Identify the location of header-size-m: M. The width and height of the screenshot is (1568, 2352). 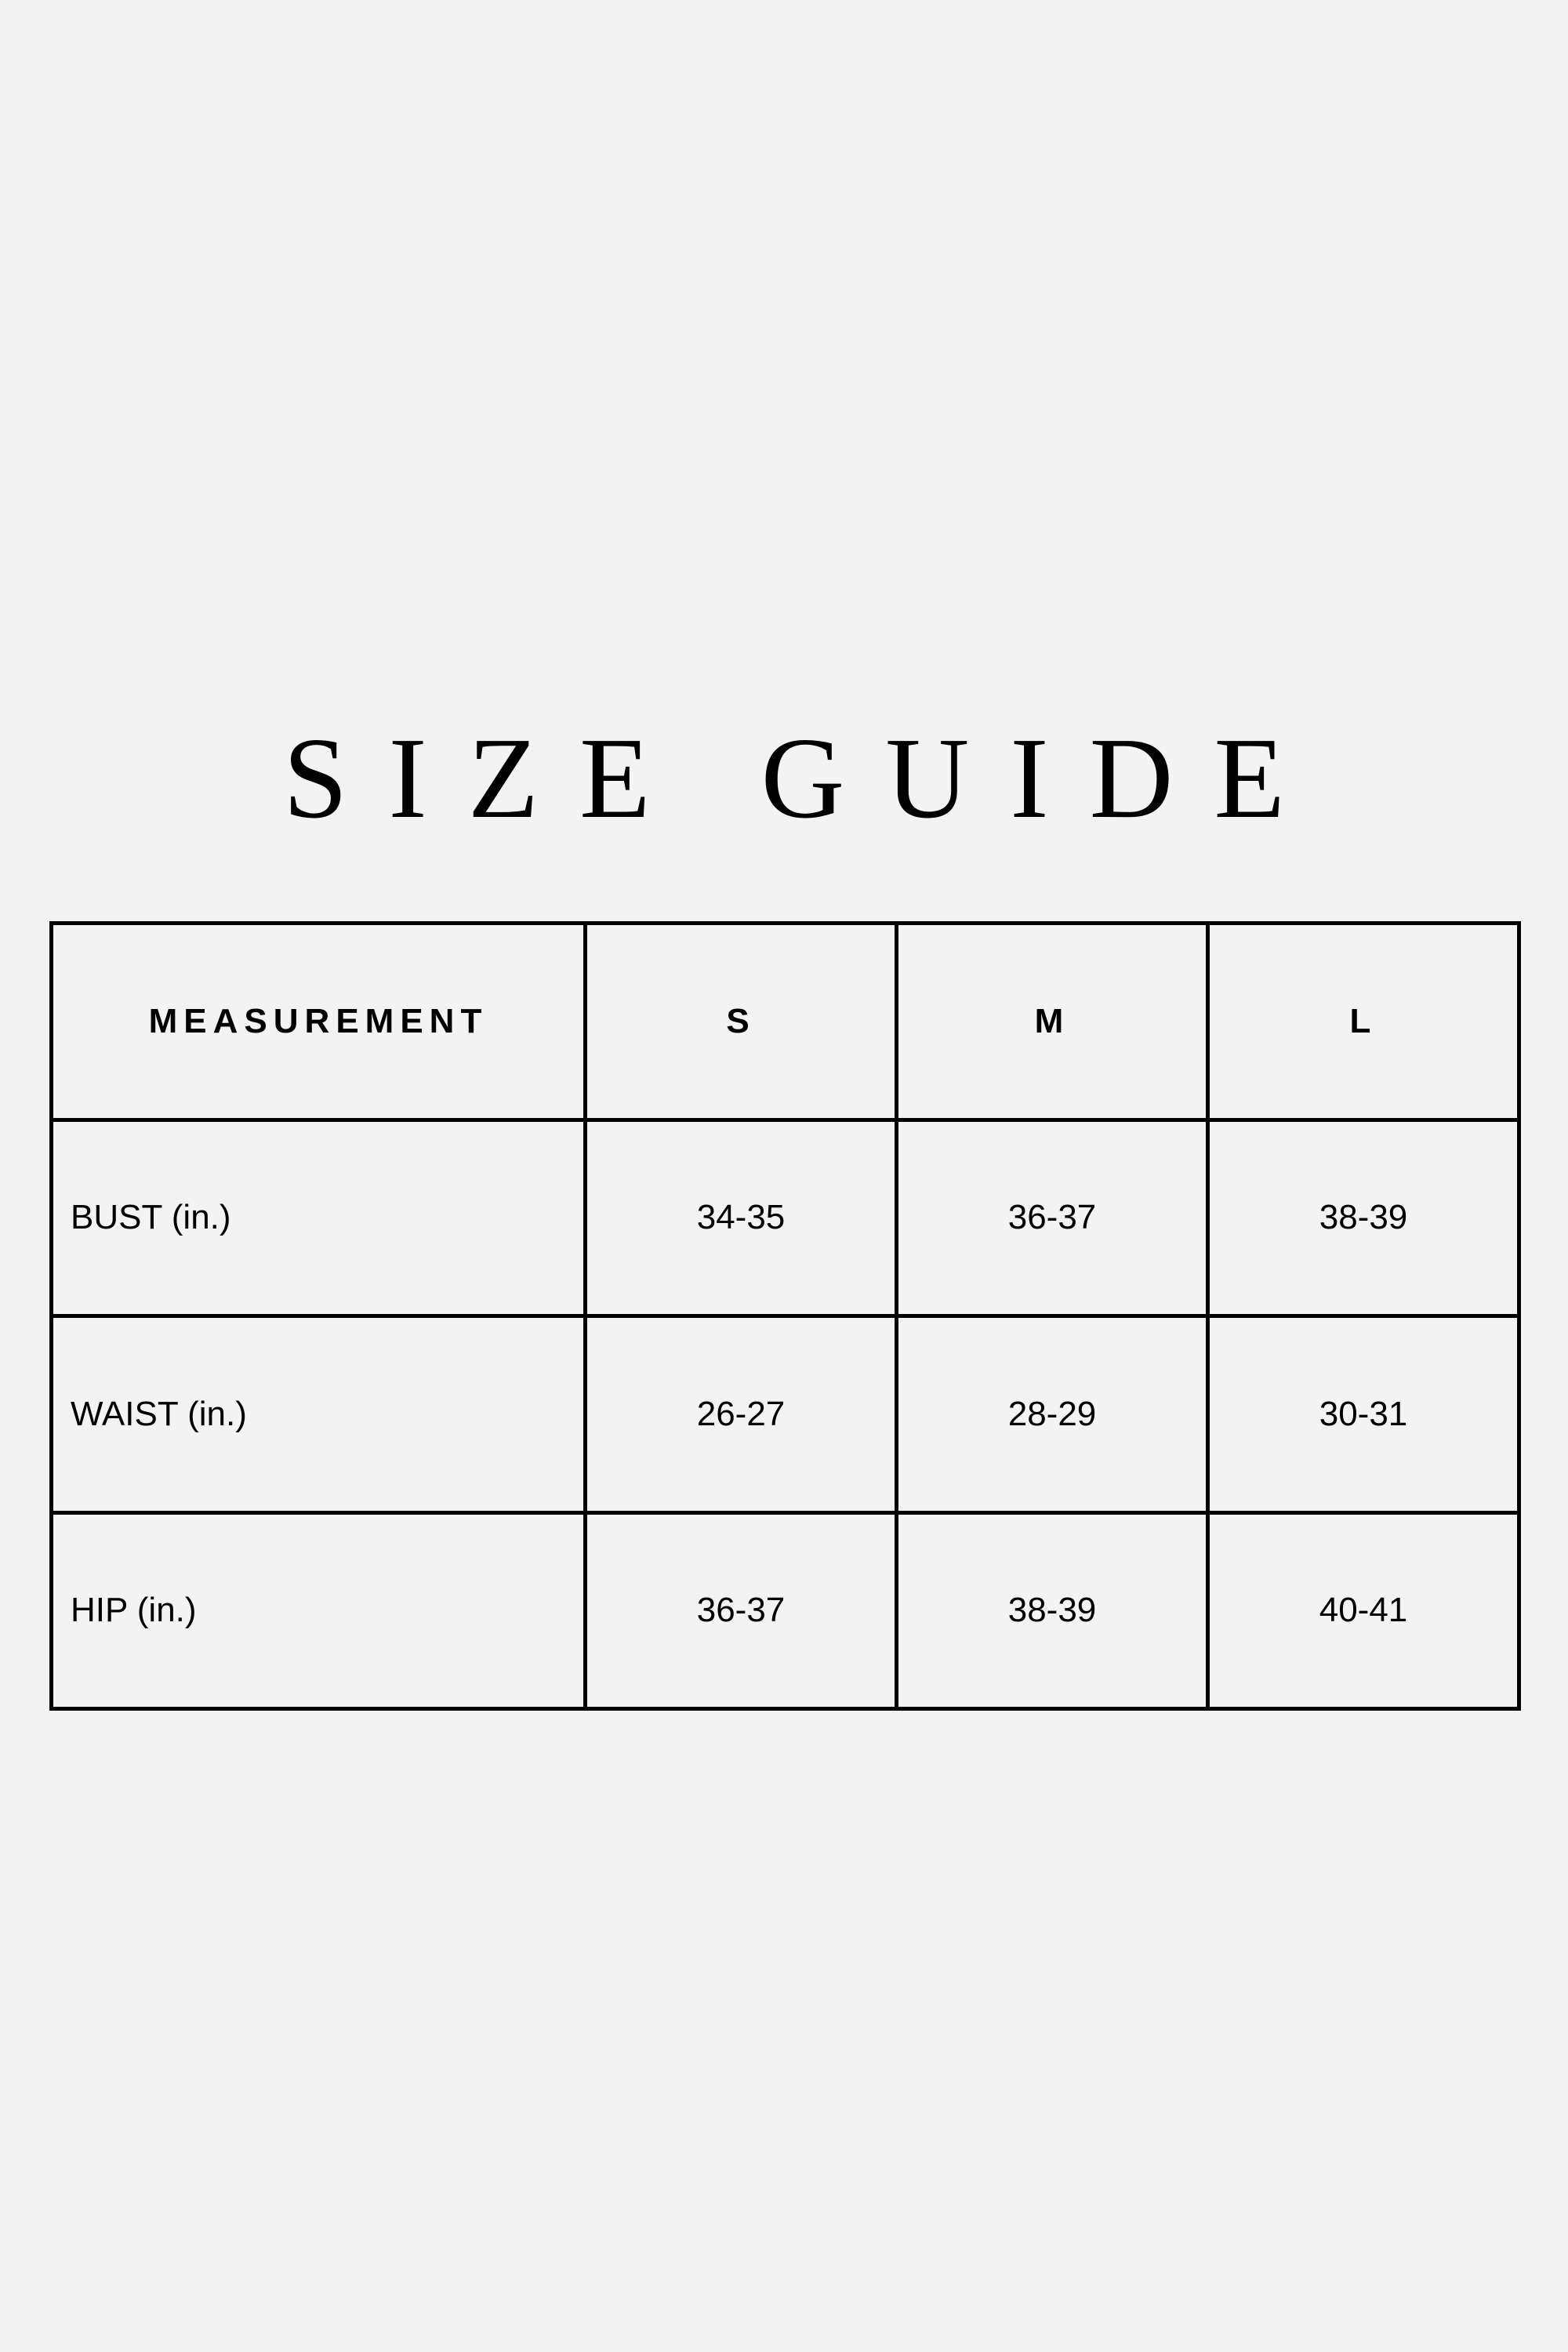
(1052, 1021).